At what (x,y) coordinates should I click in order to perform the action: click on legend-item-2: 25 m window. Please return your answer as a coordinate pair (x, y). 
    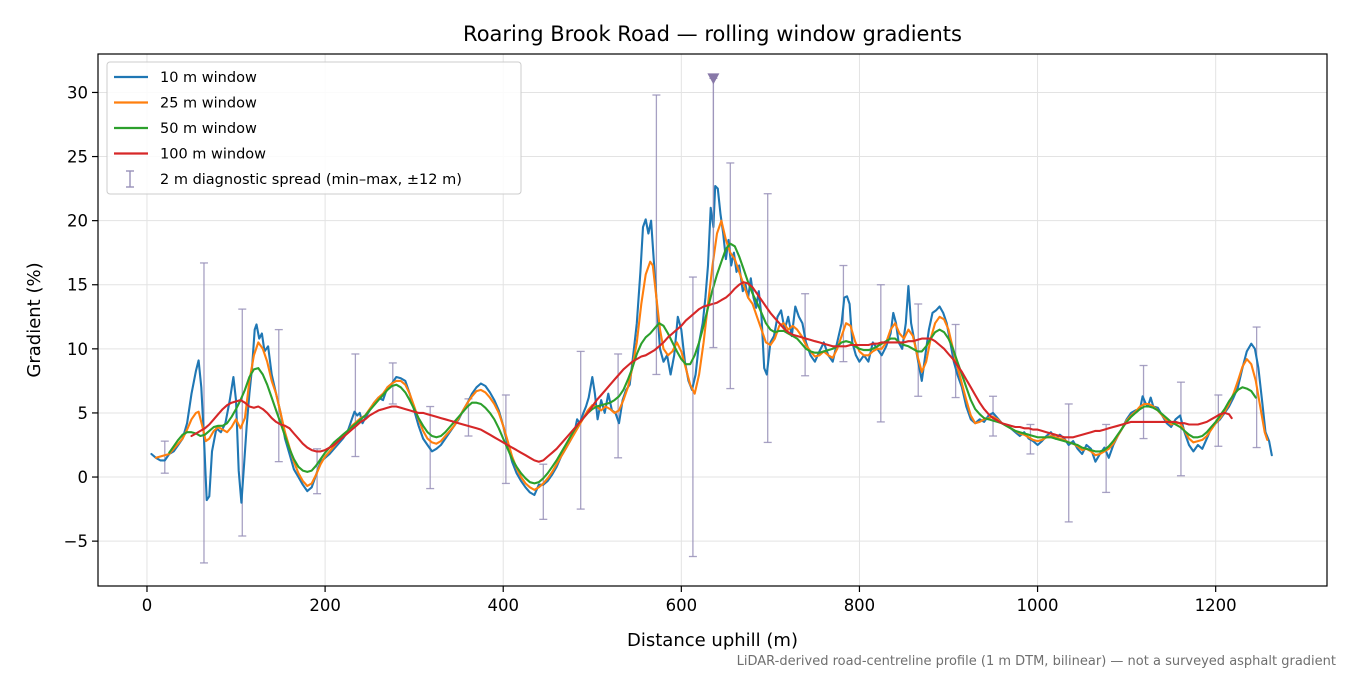
    Looking at the image, I should click on (185, 104).